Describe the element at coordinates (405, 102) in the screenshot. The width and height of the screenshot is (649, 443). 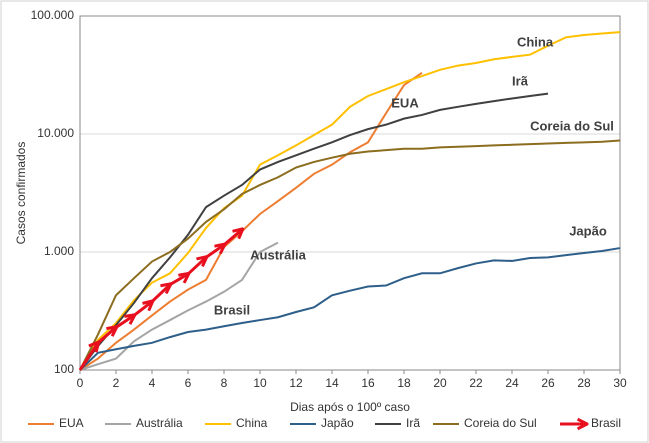
I see `series-annotation: EUA` at that location.